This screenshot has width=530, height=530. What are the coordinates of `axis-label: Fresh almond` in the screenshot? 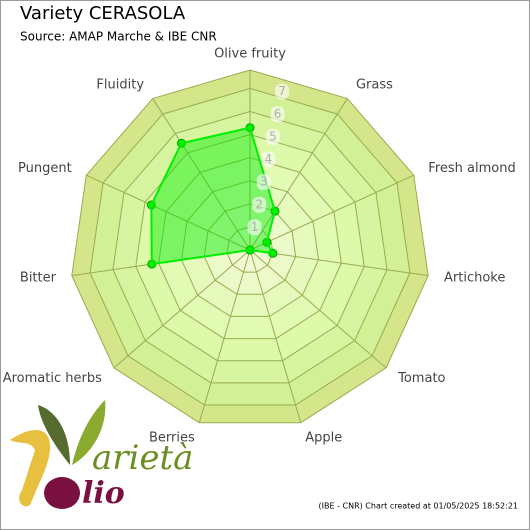 It's located at (471, 168).